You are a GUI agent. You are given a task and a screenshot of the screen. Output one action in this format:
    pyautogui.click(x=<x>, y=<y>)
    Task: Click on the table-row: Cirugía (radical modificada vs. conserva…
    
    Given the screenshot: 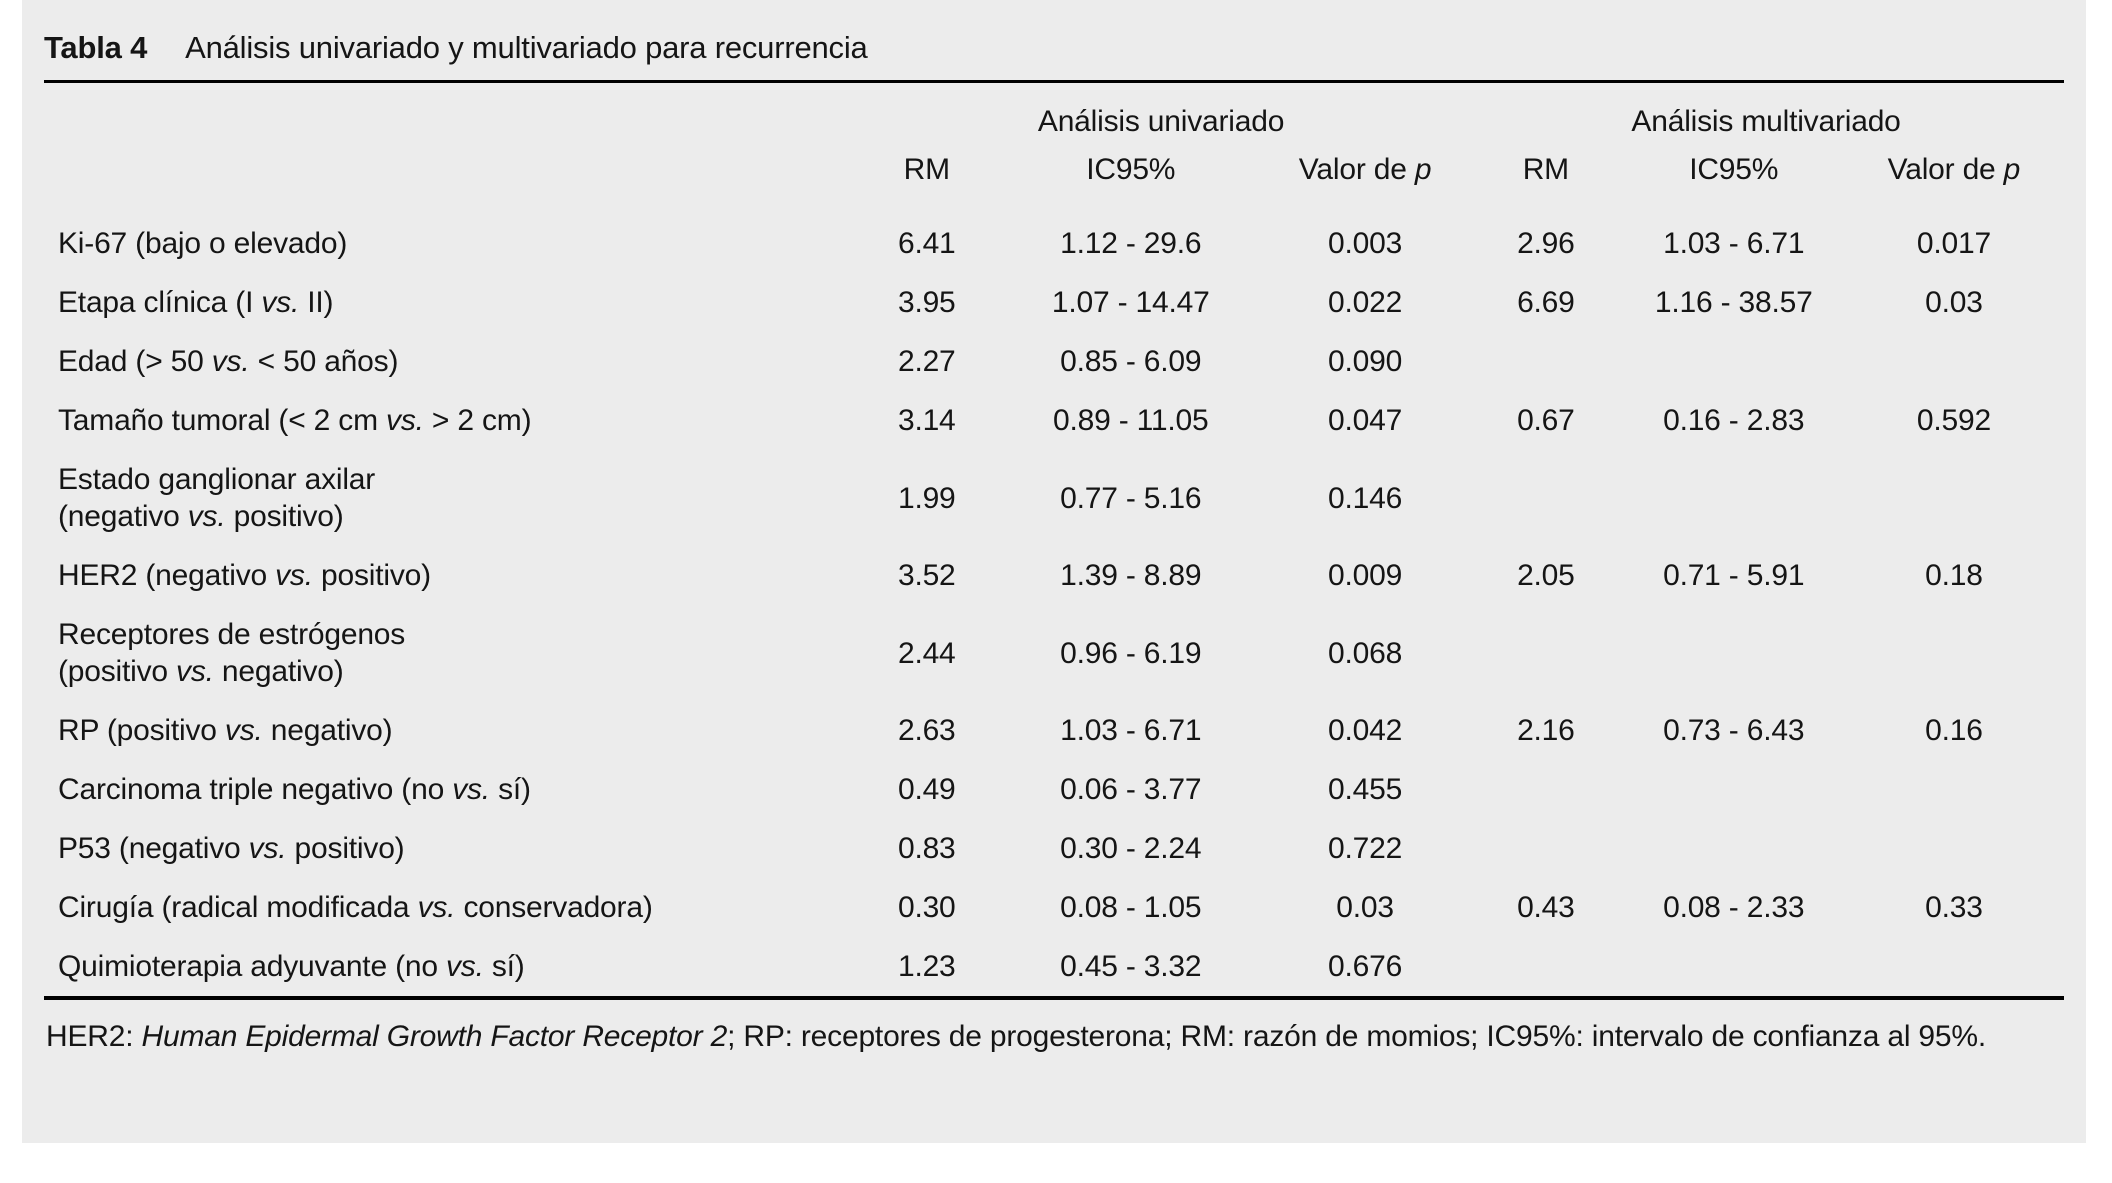 What is the action you would take?
    pyautogui.click(x=1054, y=907)
    